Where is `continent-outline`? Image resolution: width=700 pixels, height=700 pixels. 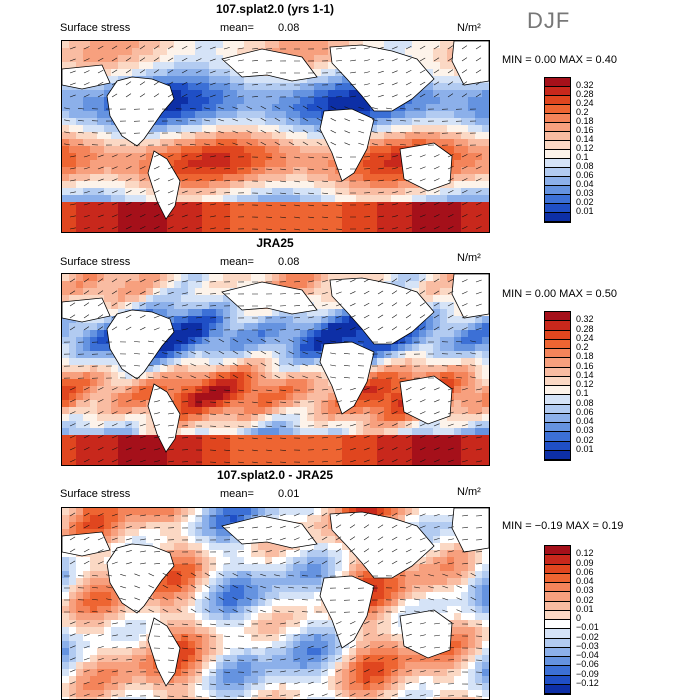 continent-outline is located at coordinates (426, 634).